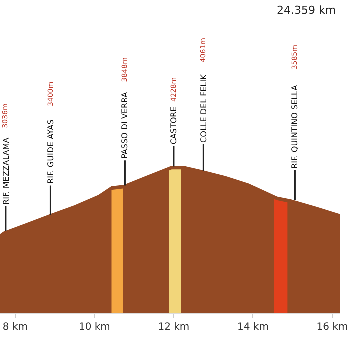 The height and width of the screenshot is (364, 356). Describe the element at coordinates (94, 327) in the screenshot. I see `x-tick-label: 10 km` at that location.